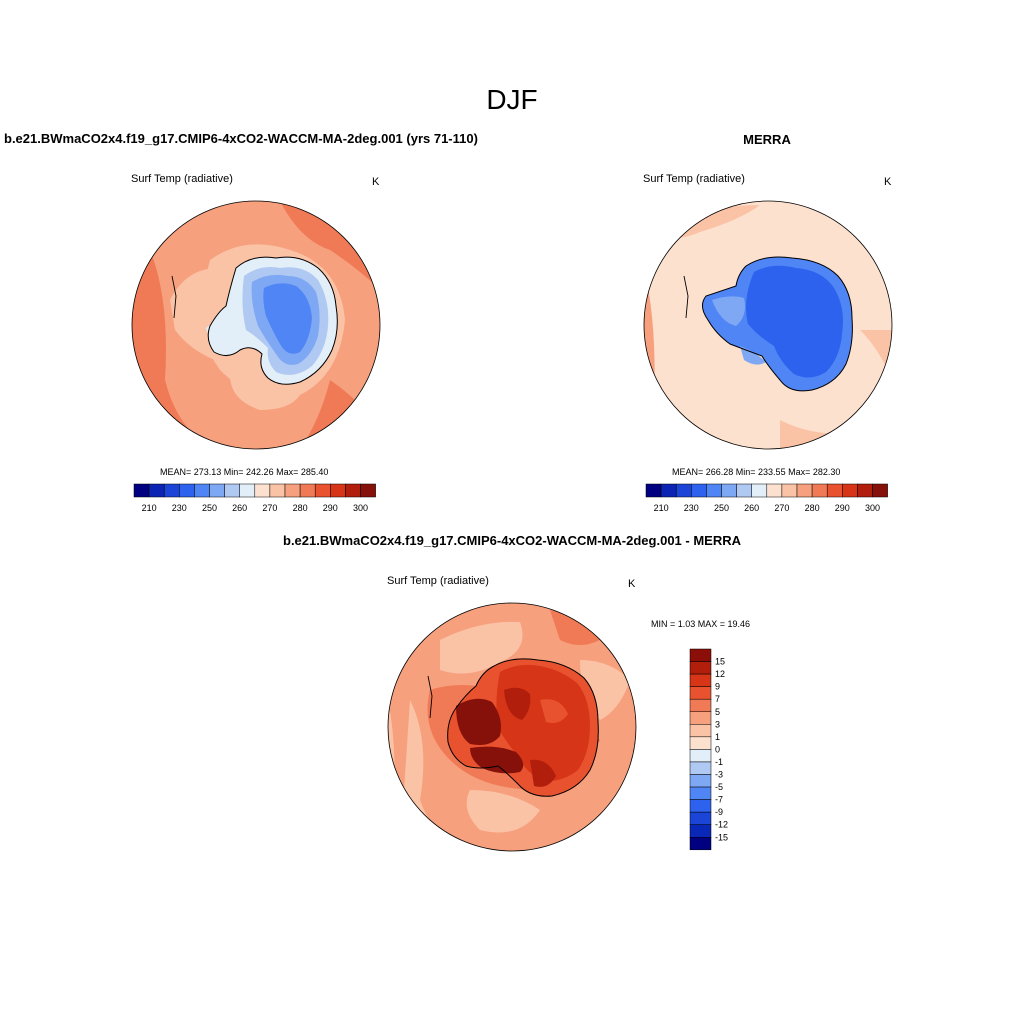 Image resolution: width=1024 pixels, height=1024 pixels. What do you see at coordinates (256, 325) in the screenshot?
I see `model-map` at bounding box center [256, 325].